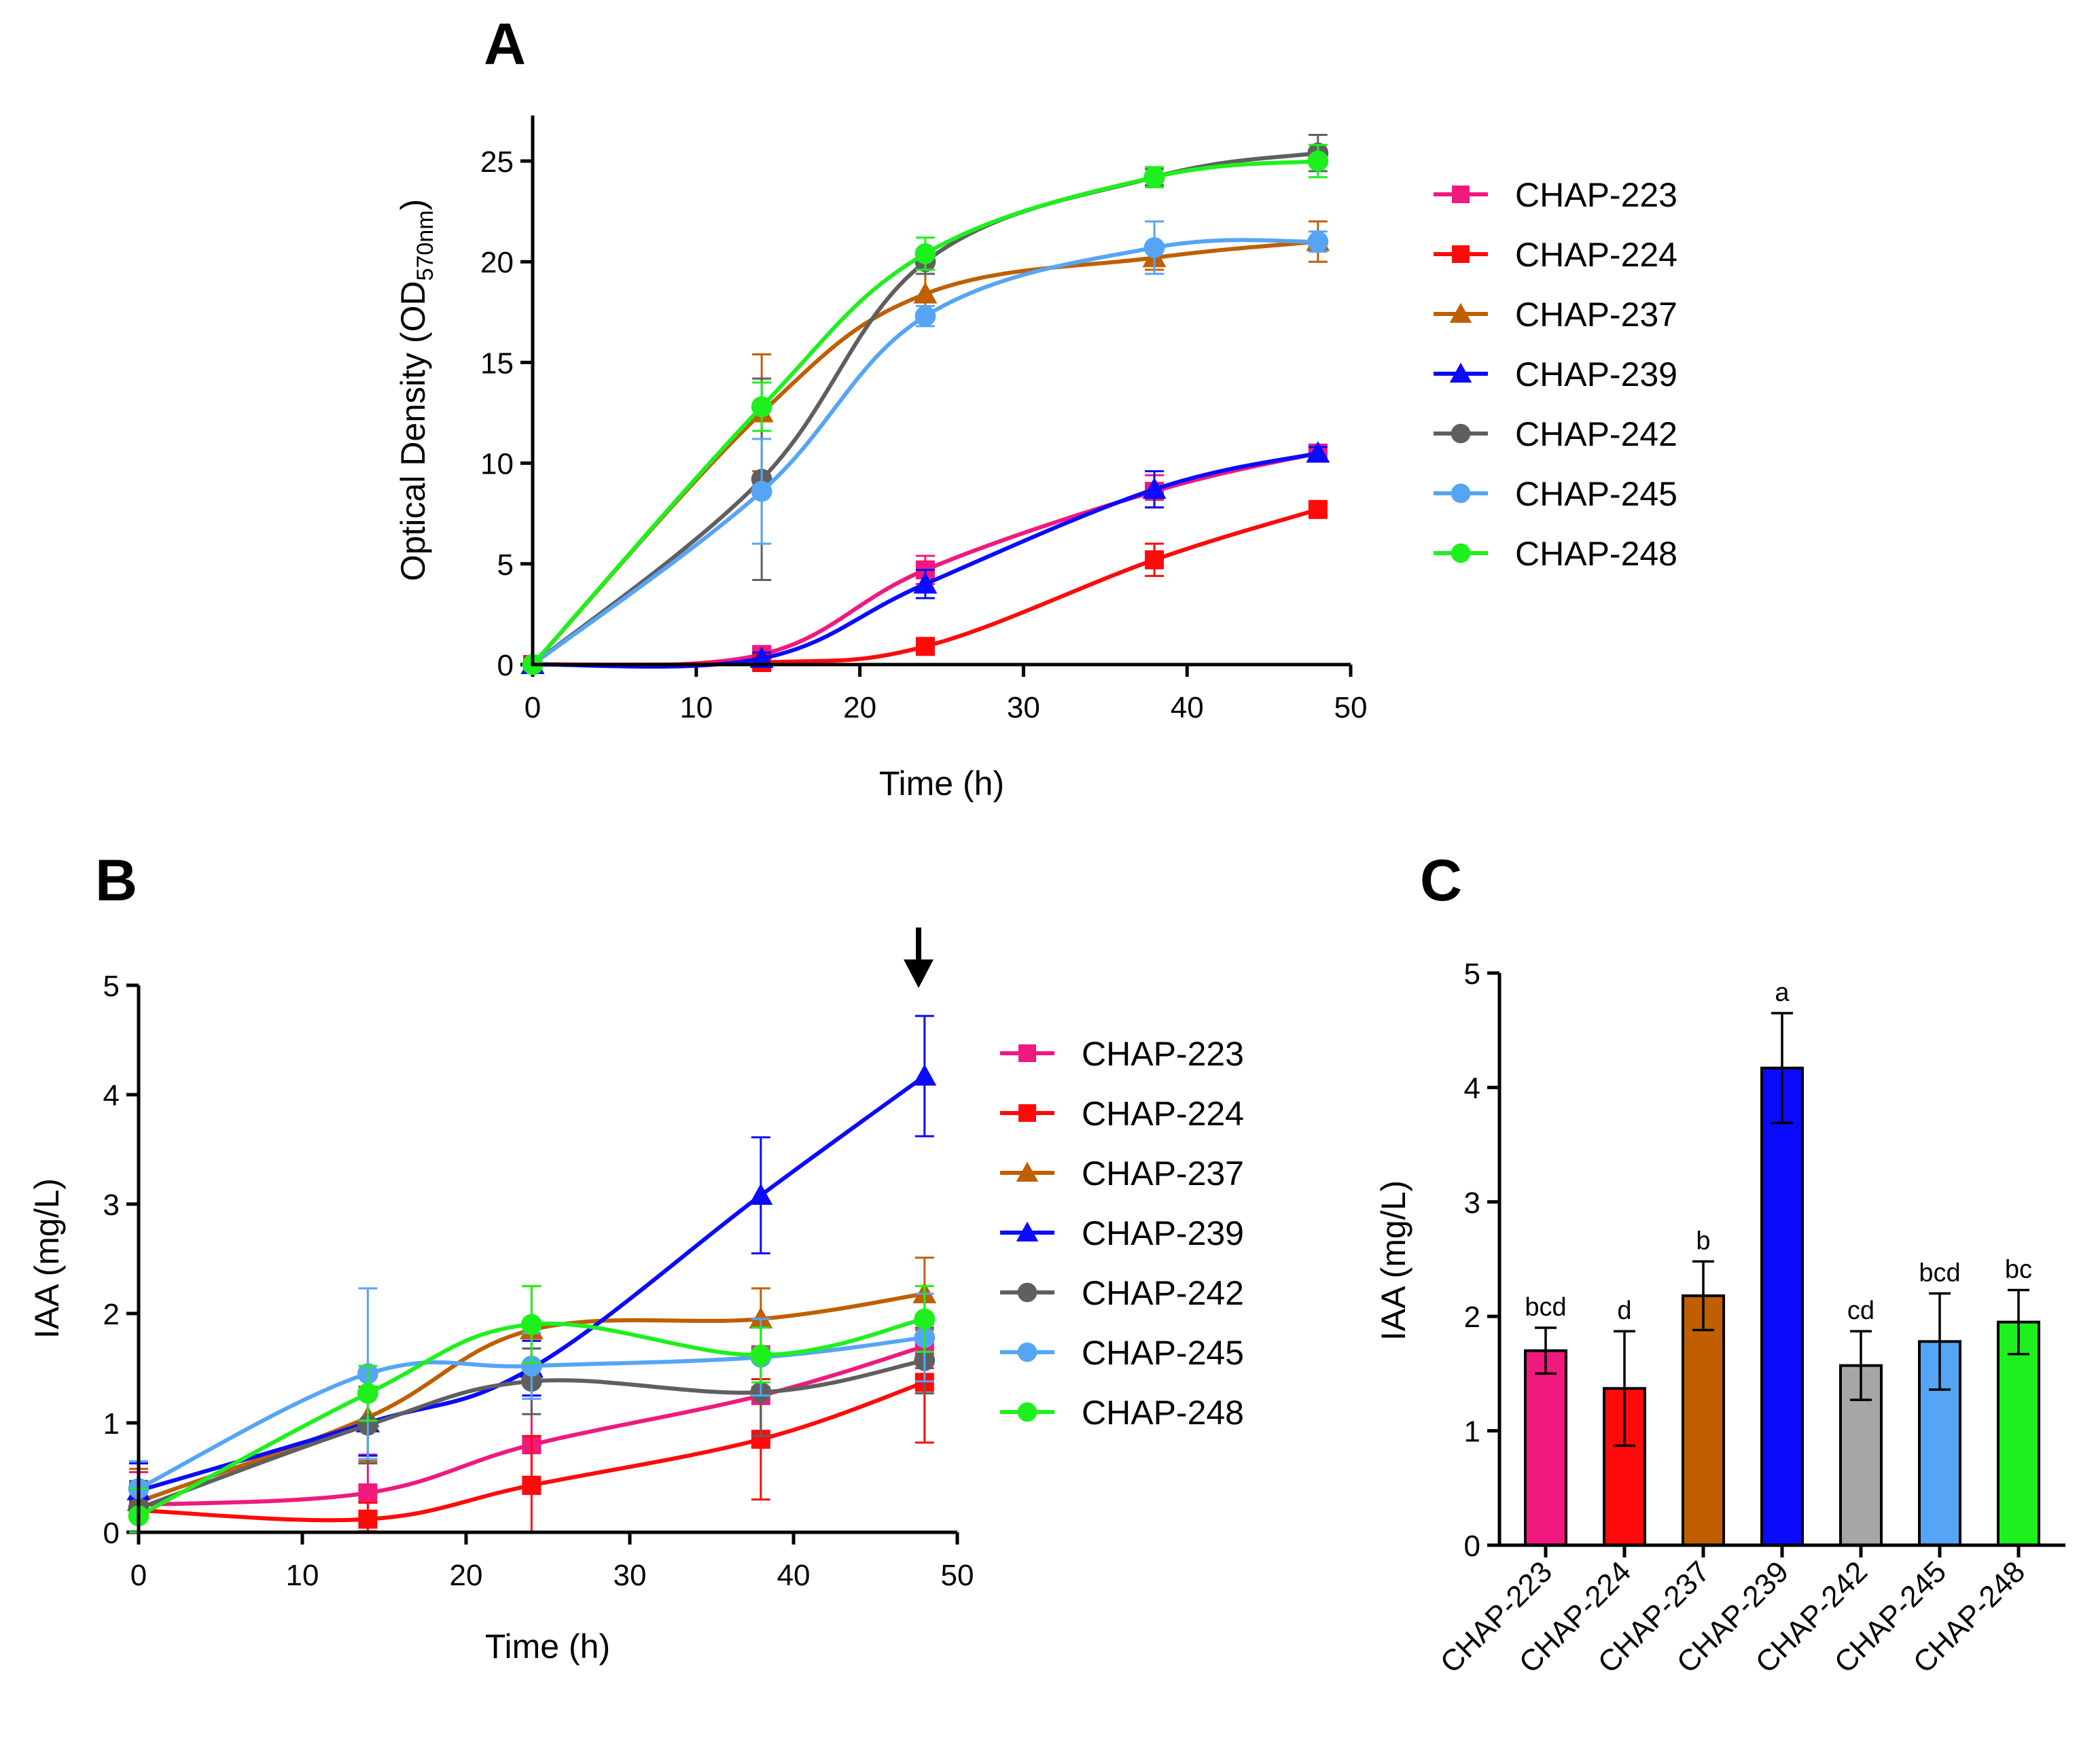  What do you see at coordinates (2018, 1269) in the screenshot?
I see `panel-c-significance-chap-248: bc` at bounding box center [2018, 1269].